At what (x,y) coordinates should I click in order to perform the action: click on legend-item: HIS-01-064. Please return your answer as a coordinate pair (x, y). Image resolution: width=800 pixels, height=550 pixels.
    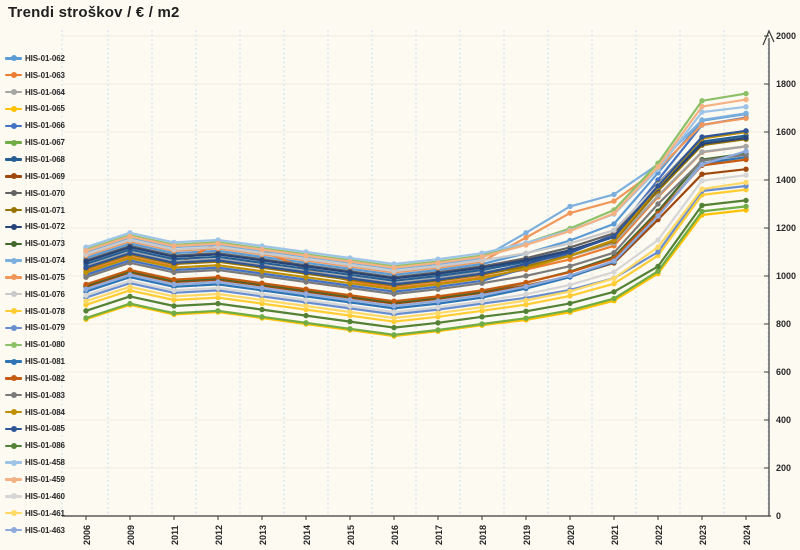
    Looking at the image, I should click on (35, 92).